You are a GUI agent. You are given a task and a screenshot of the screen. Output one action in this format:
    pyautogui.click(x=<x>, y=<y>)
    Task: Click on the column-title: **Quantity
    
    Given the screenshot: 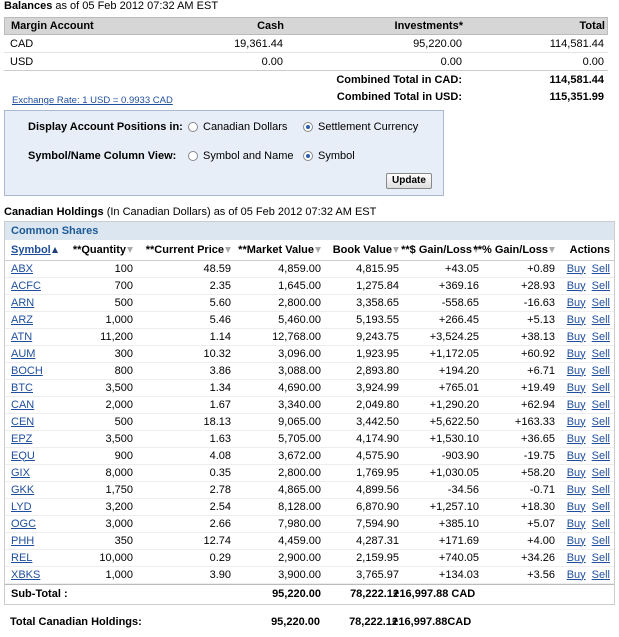 What is the action you would take?
    pyautogui.click(x=99, y=250)
    